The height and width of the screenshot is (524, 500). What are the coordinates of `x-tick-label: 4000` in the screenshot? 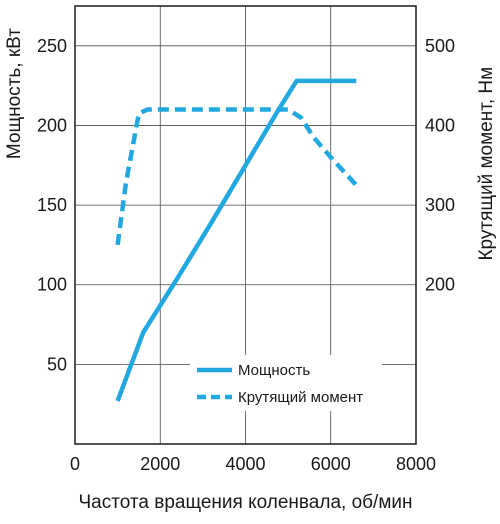 It's located at (245, 464).